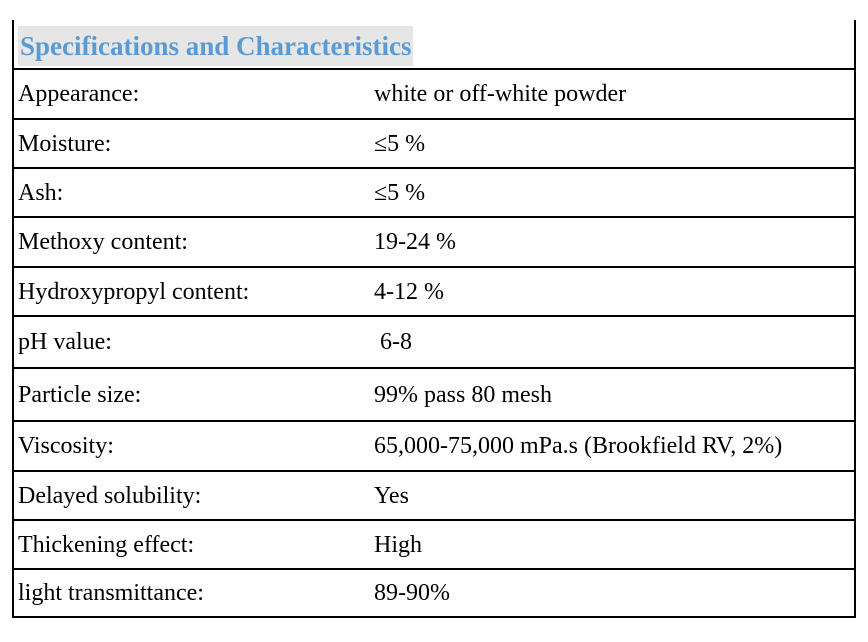 Image resolution: width=868 pixels, height=642 pixels. I want to click on row-label: pH value:, so click(191, 342).